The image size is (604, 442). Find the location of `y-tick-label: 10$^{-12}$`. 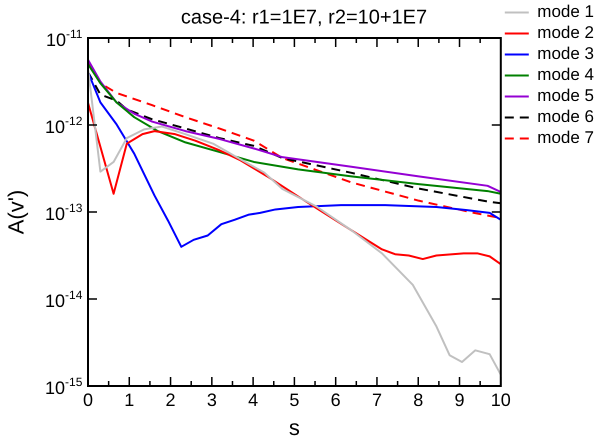

y-tick-label: 10$^{-12}$ is located at coordinates (63, 125).